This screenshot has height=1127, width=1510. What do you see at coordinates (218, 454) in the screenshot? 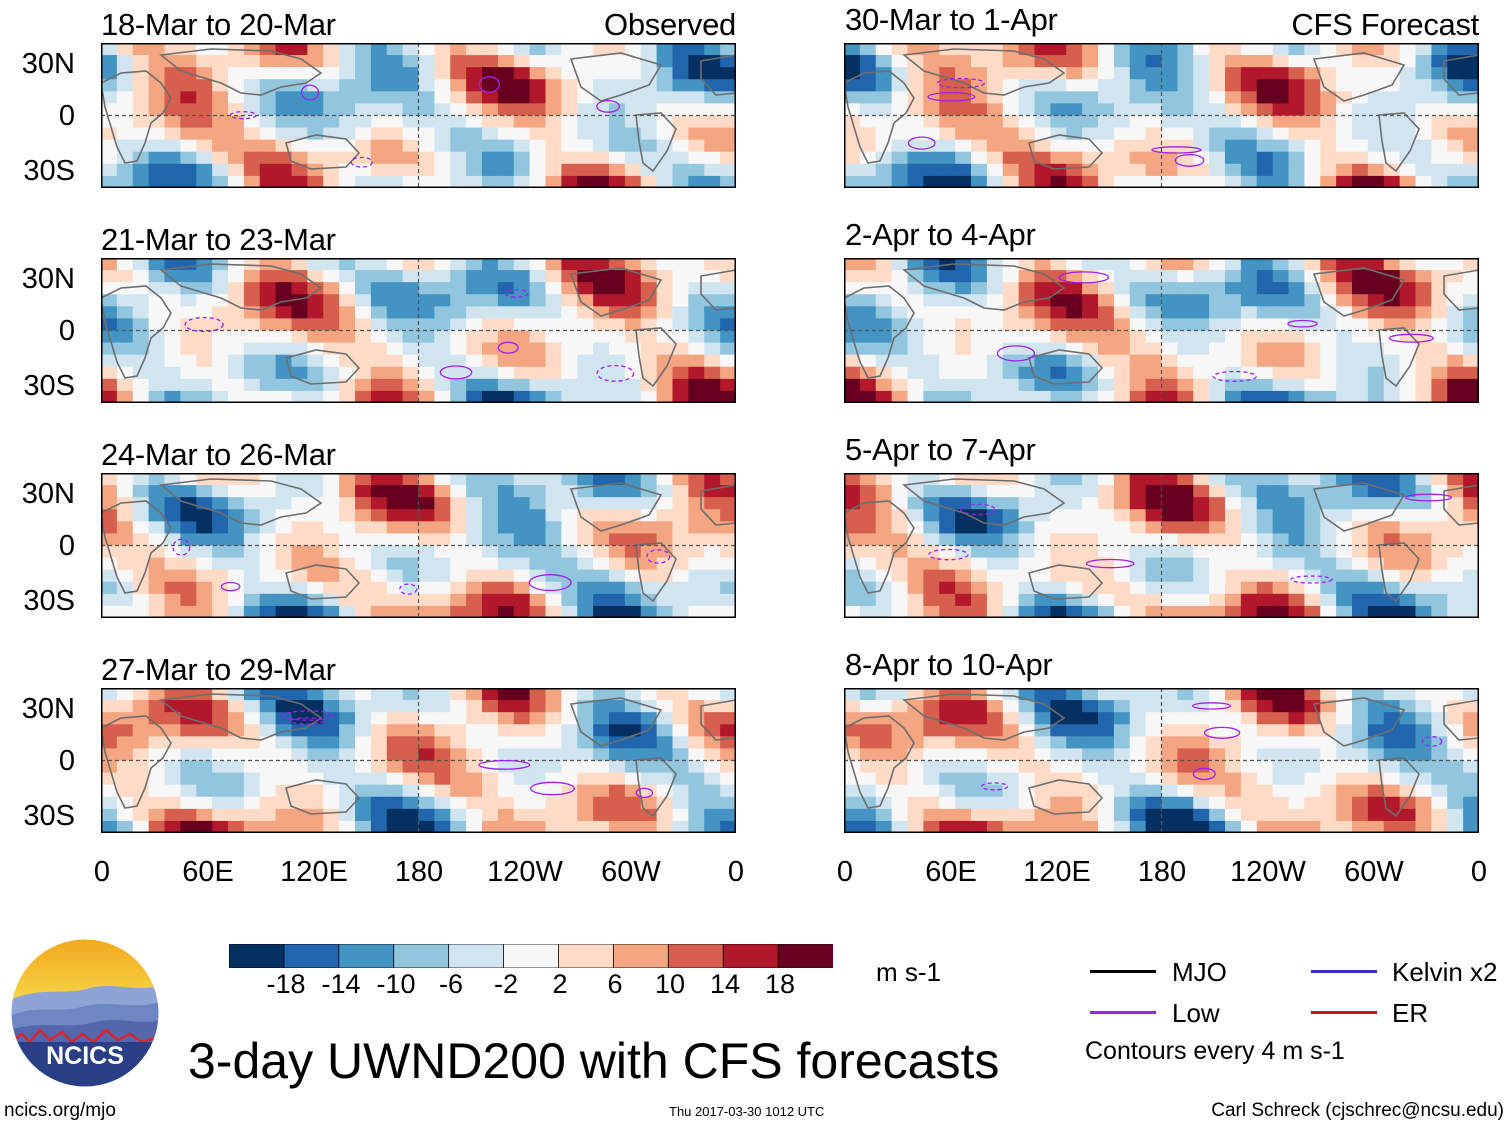
I see `panel-title-obs-3: 24-Mar to 26-Mar` at bounding box center [218, 454].